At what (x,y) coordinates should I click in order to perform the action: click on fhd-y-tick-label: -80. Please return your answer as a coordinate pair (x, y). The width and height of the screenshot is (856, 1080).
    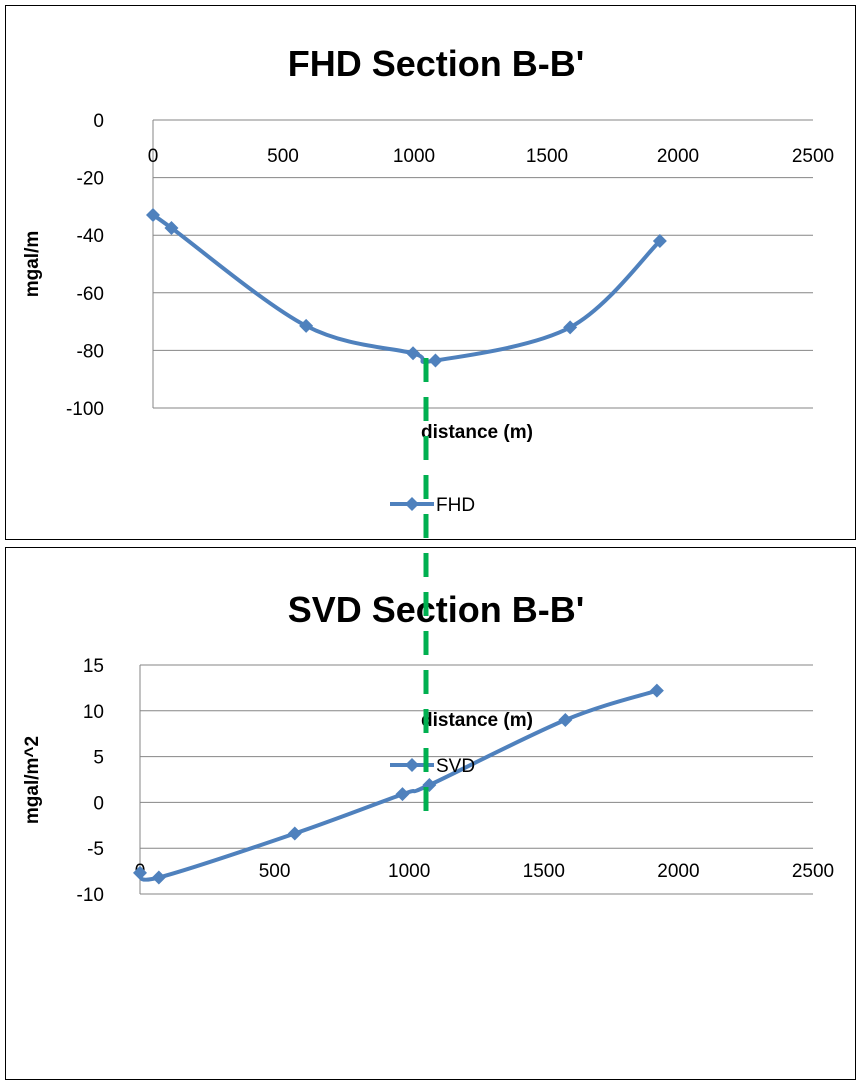
    Looking at the image, I should click on (90, 351).